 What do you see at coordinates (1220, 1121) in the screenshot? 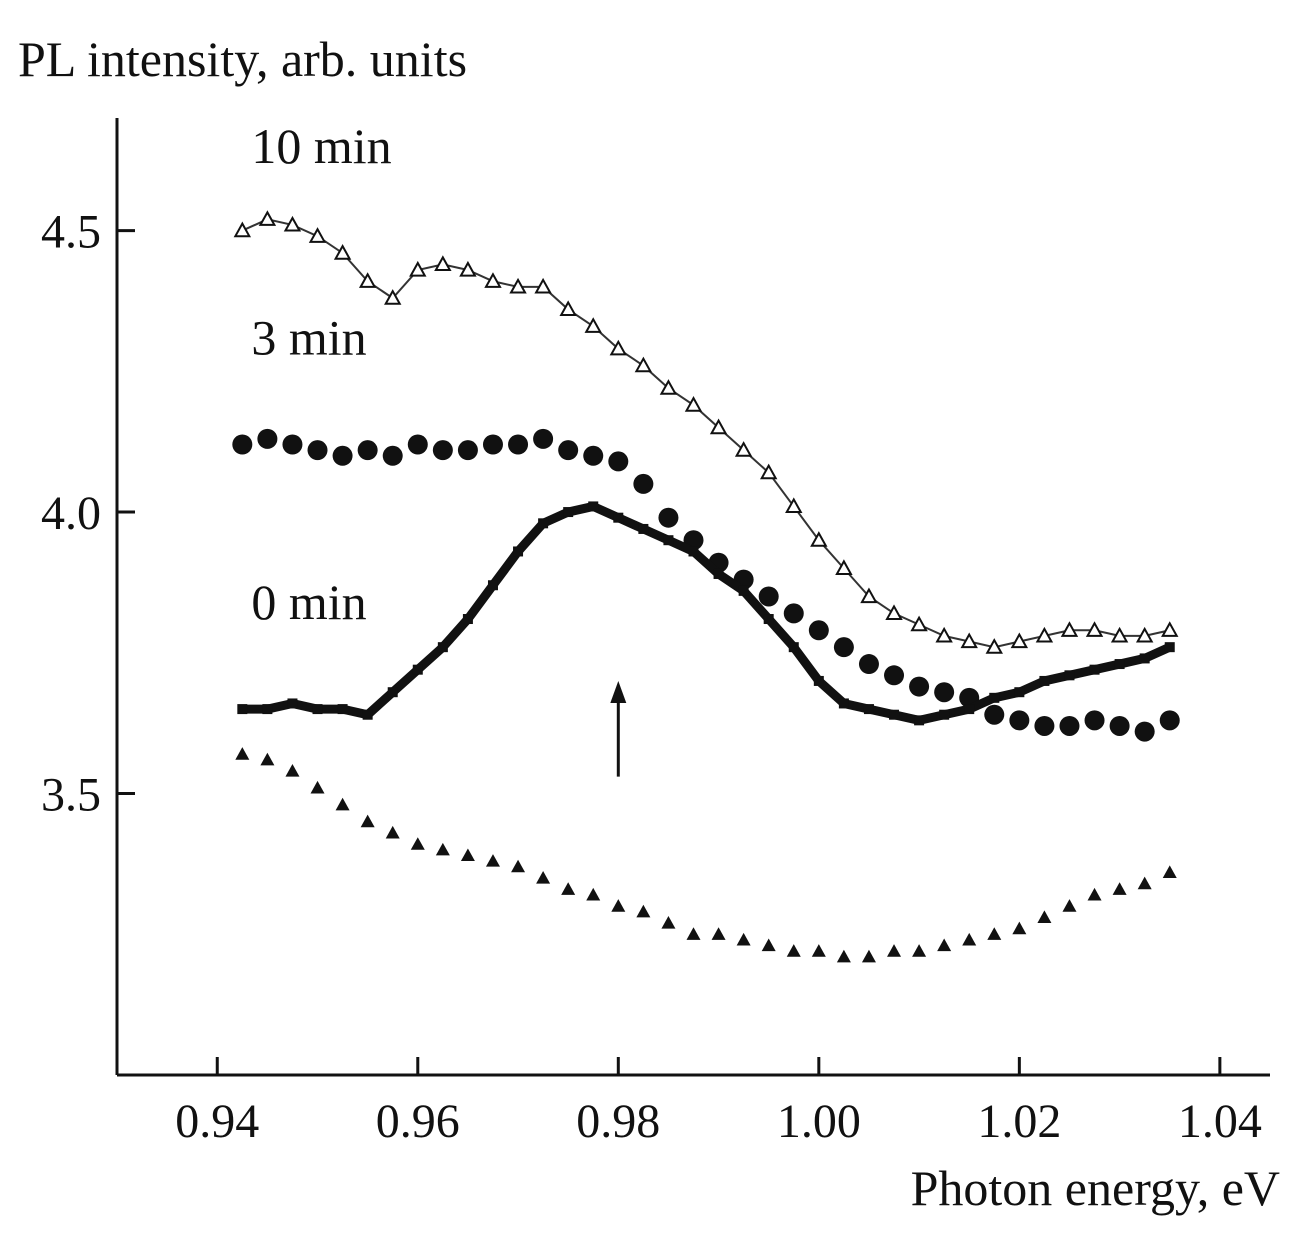
I see `x-tick-label: 1.04` at bounding box center [1220, 1121].